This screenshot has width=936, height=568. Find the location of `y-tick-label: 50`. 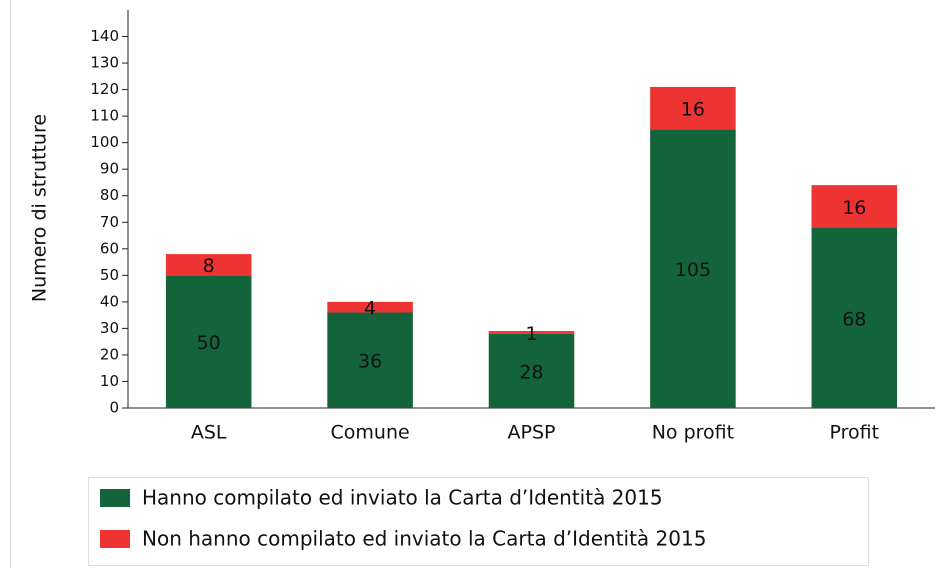

y-tick-label: 50 is located at coordinates (109, 275).